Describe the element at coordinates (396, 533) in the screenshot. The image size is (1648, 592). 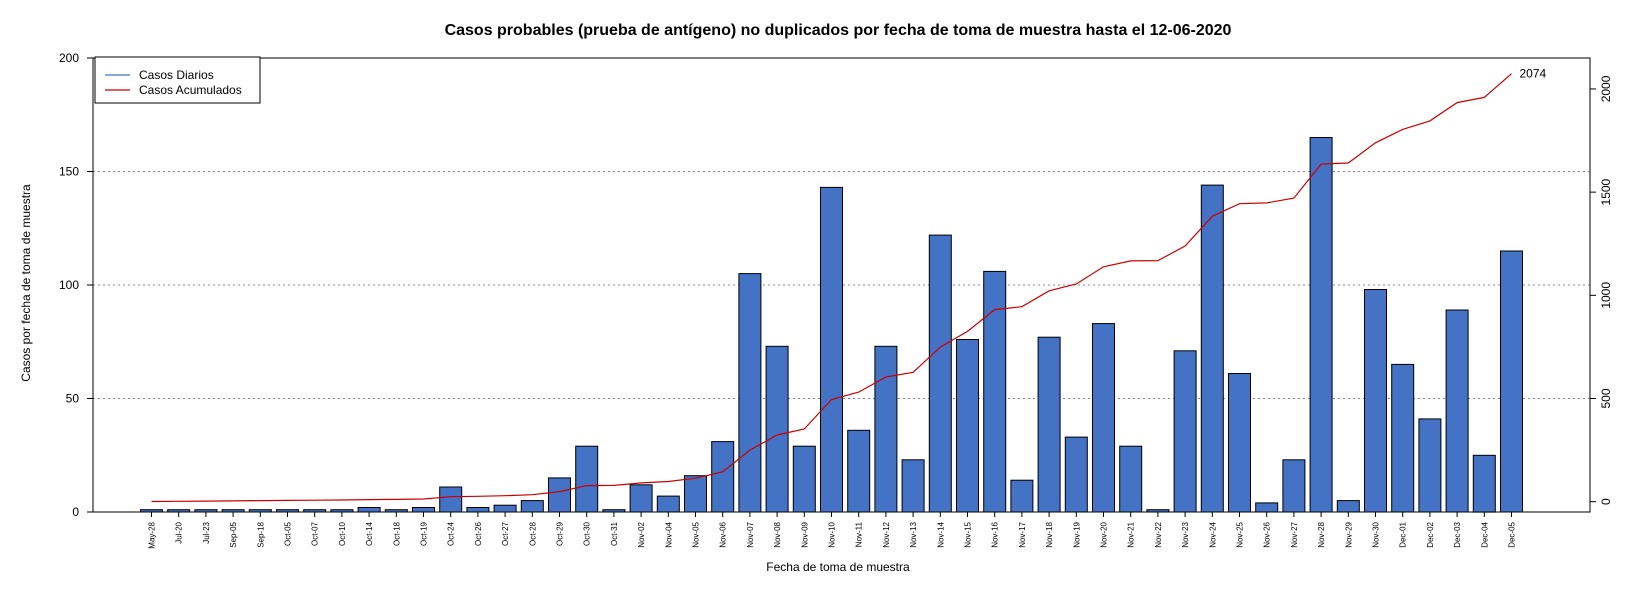
I see `x-tick-label: Oct-18` at that location.